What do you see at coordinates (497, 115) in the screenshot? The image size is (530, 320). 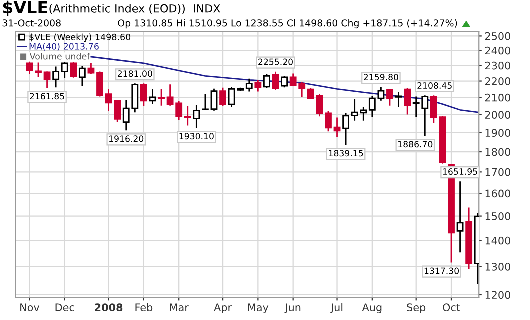 I see `y-tick-label: 2000` at bounding box center [497, 115].